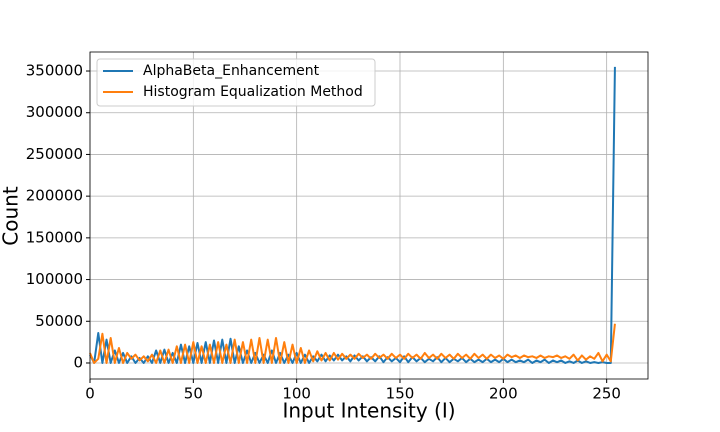 Image resolution: width=720 pixels, height=432 pixels. Describe the element at coordinates (54, 279) in the screenshot. I see `y-tick-label: 100000` at that location.